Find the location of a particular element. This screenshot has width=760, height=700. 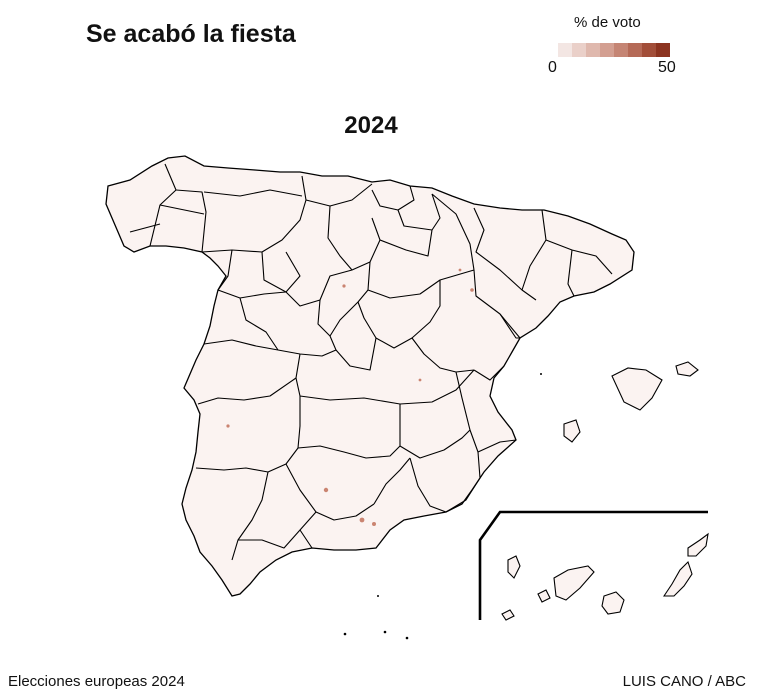

inset-frame is located at coordinates (593, 565).